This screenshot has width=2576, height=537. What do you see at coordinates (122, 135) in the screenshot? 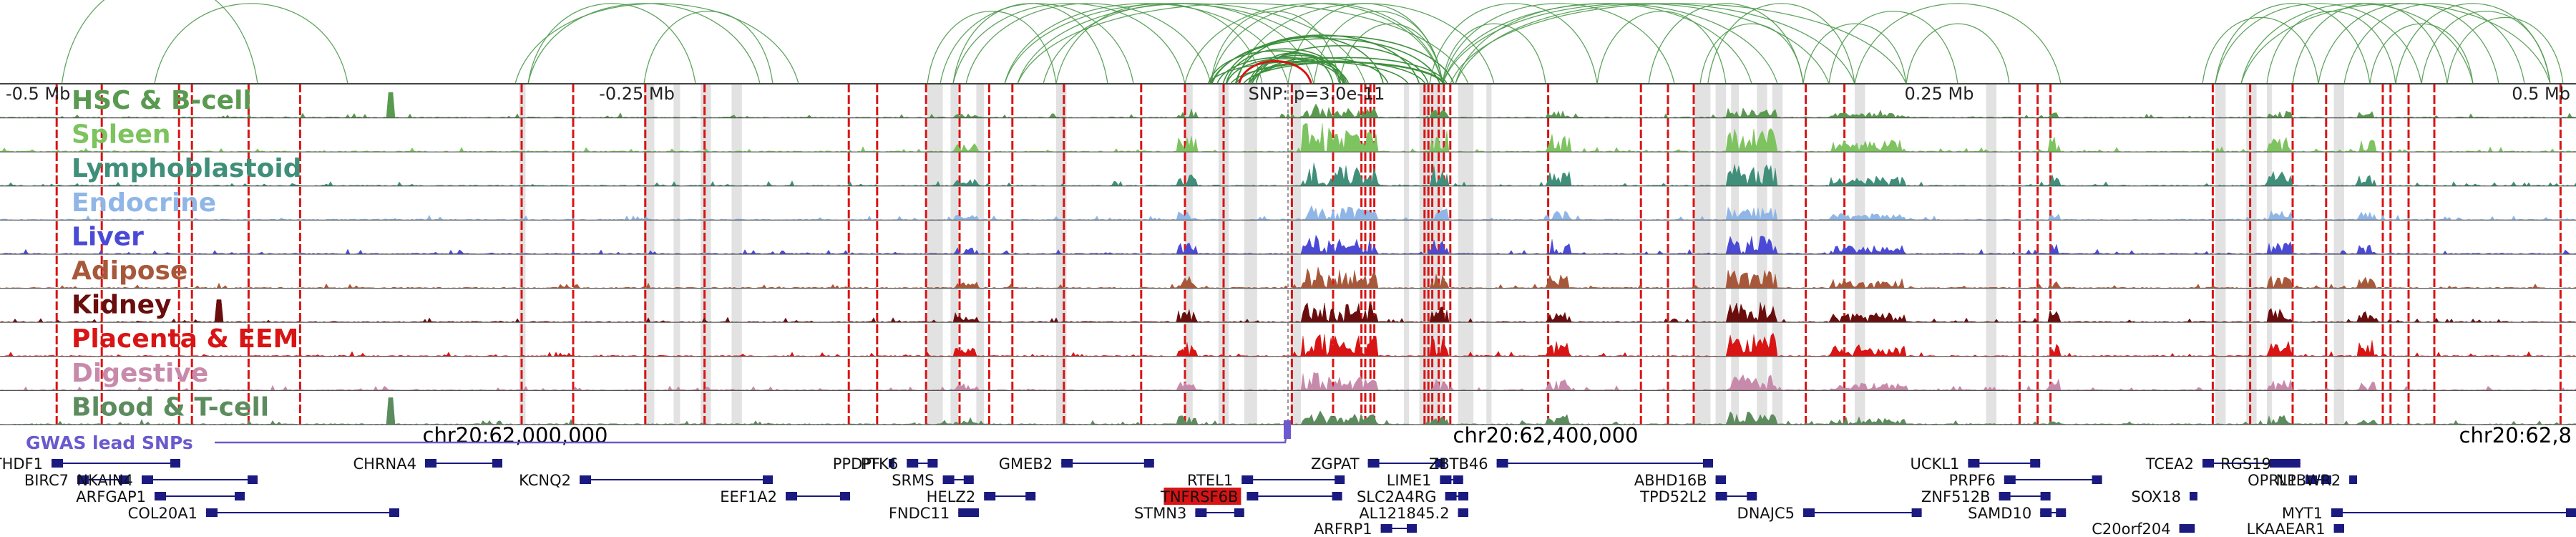
I see `track-label-spleen: Spleen` at bounding box center [122, 135].